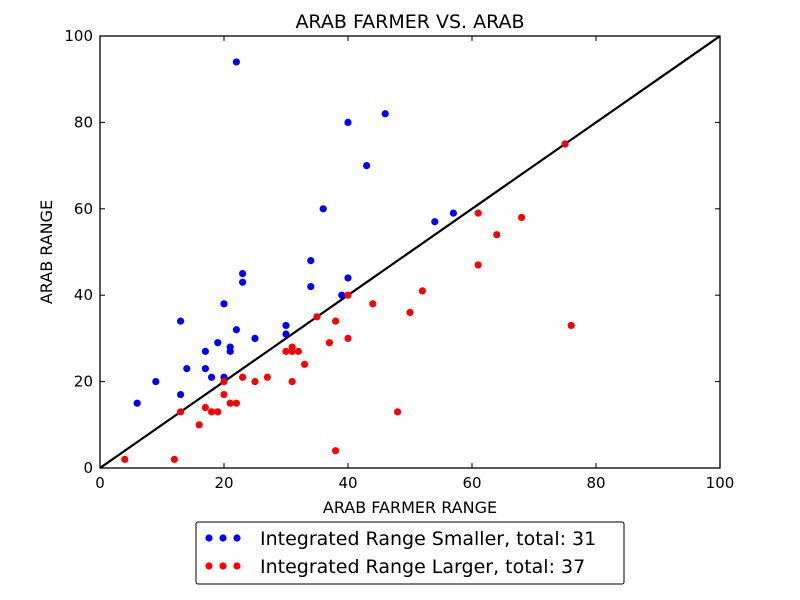  Describe the element at coordinates (83, 295) in the screenshot. I see `y-tick-label-2: 40` at that location.